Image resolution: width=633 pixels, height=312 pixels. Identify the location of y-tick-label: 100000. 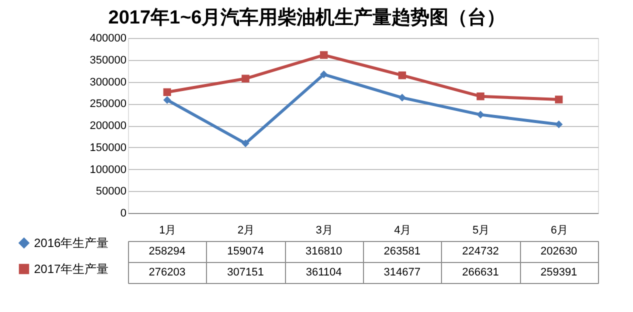
(108, 170).